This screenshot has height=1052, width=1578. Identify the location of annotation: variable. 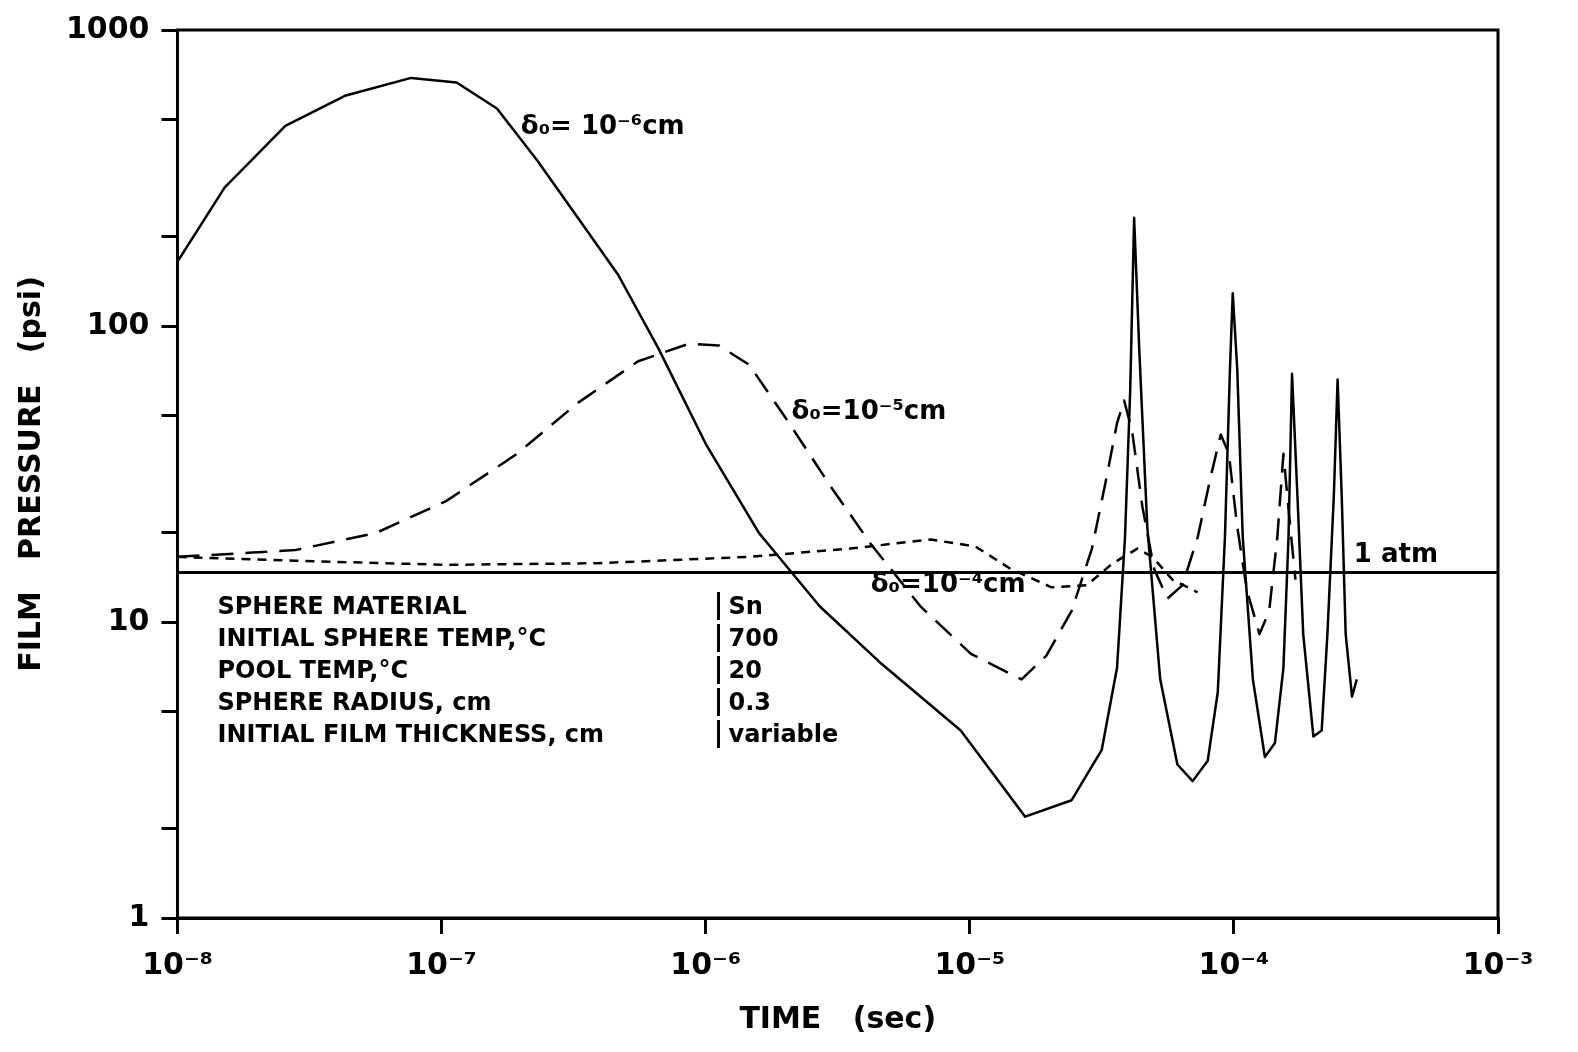
(802, 734).